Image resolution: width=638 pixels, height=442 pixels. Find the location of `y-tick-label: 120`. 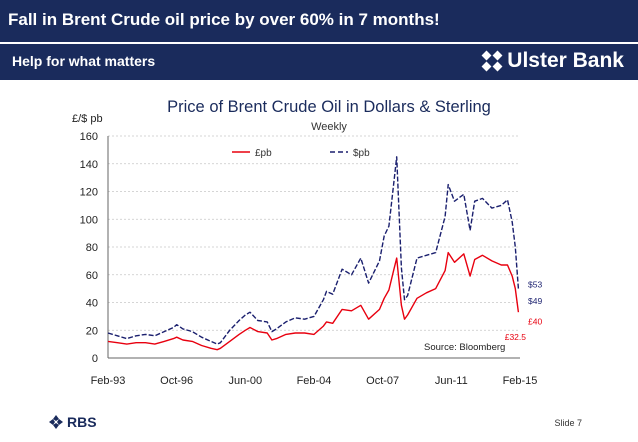

y-tick-label: 120 is located at coordinates (89, 193).